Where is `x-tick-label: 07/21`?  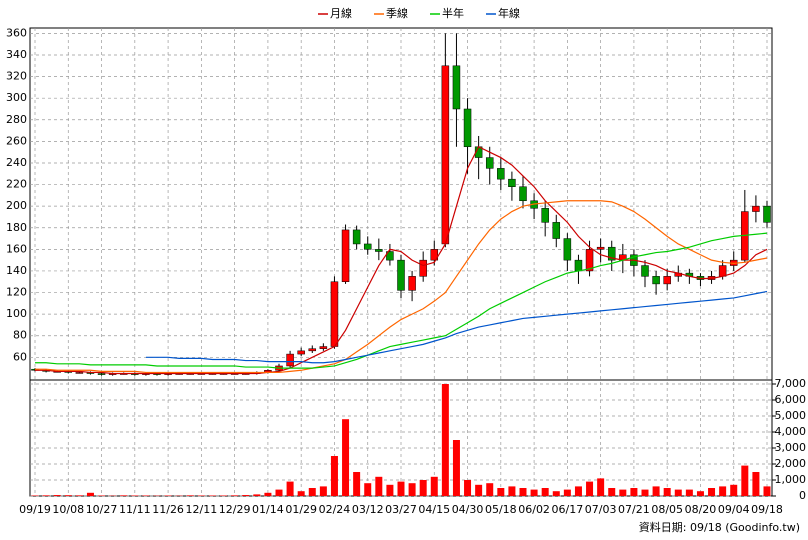 x-tick-label: 07/21 is located at coordinates (634, 509).